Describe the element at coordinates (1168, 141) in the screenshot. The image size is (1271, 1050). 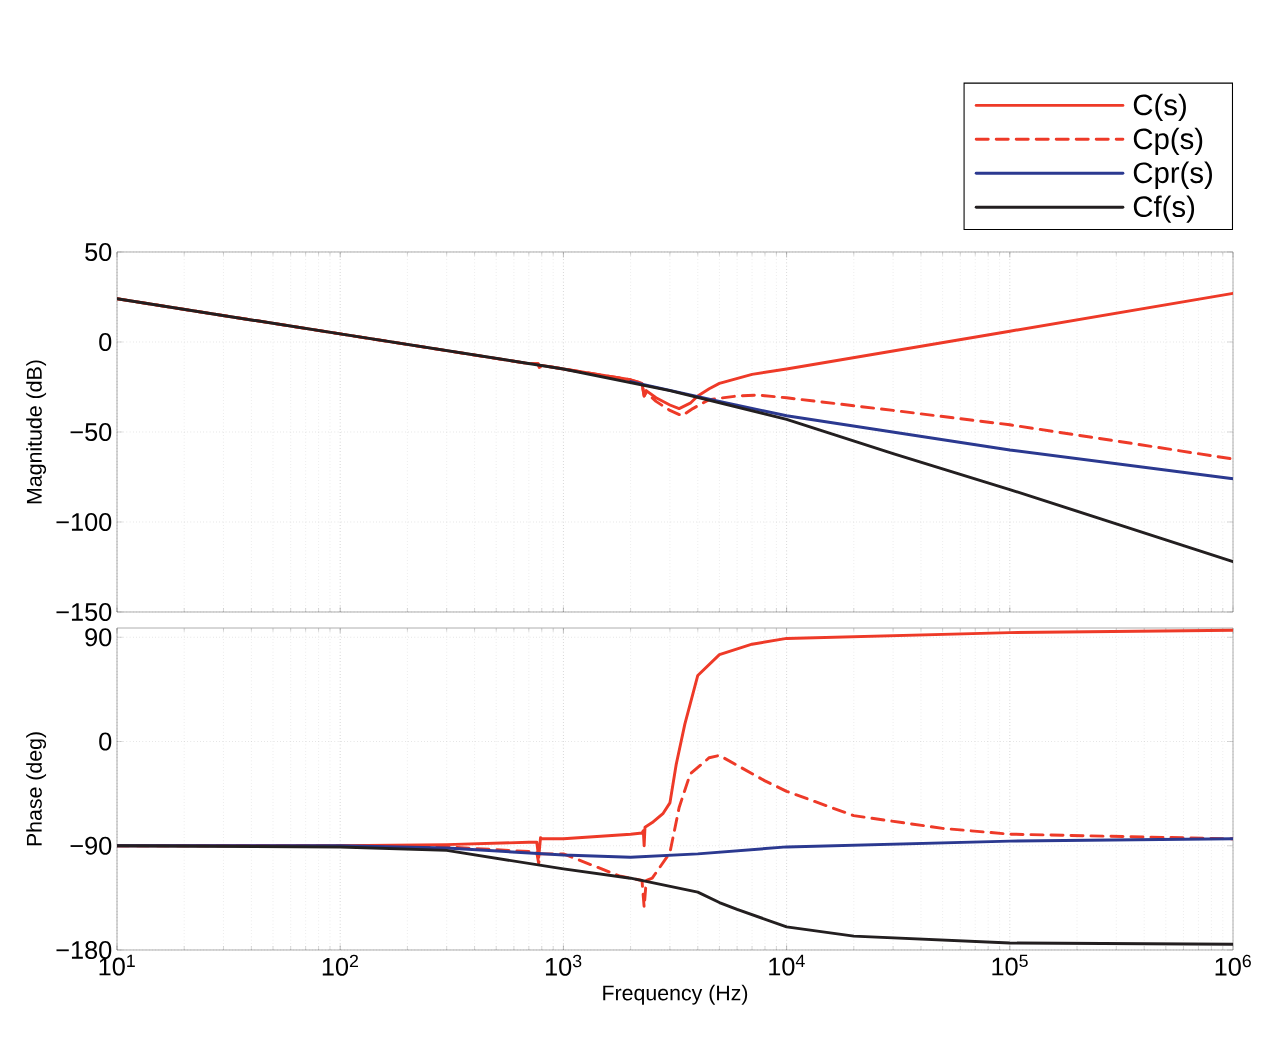
I see `legend-label: Cp(s)` at that location.